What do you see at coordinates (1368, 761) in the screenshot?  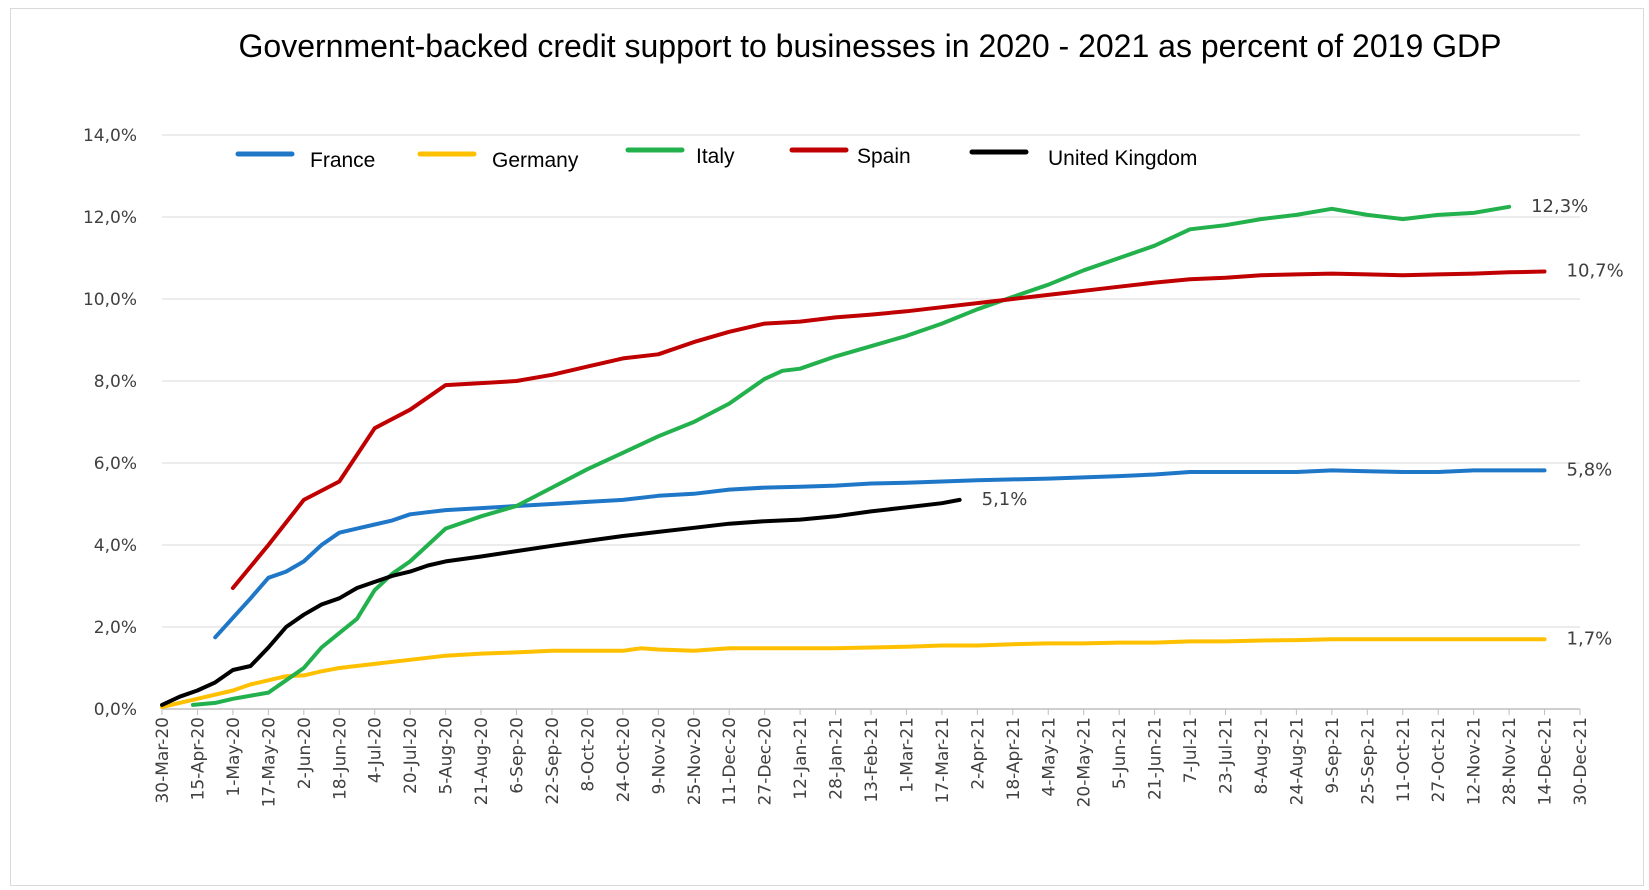 I see `x-tick-label: 25-Sep-21` at bounding box center [1368, 761].